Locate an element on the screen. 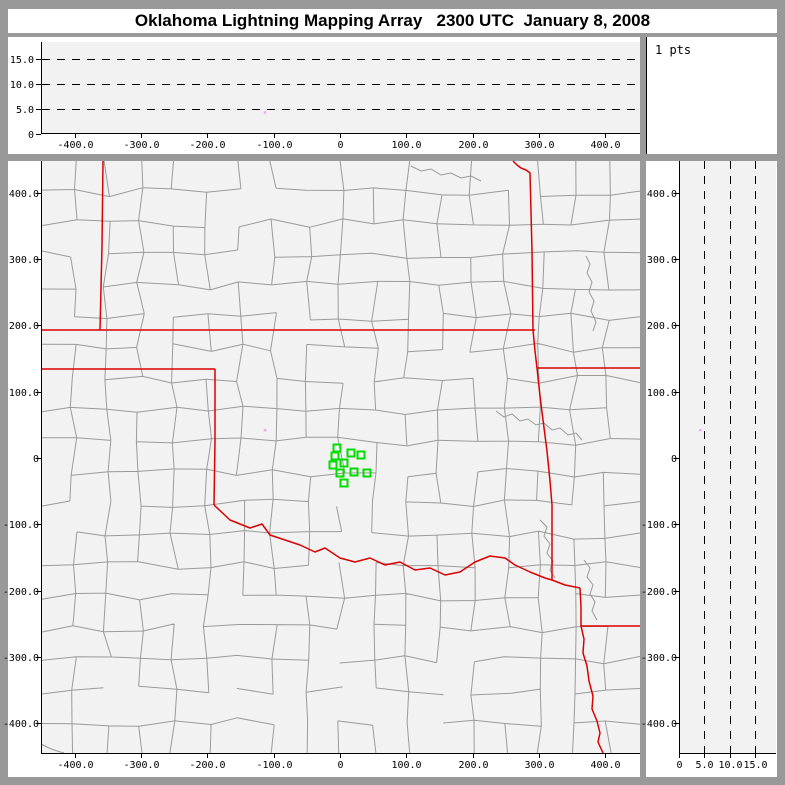 The width and height of the screenshot is (785, 785). ns-altitude-plot-area is located at coordinates (727, 457).